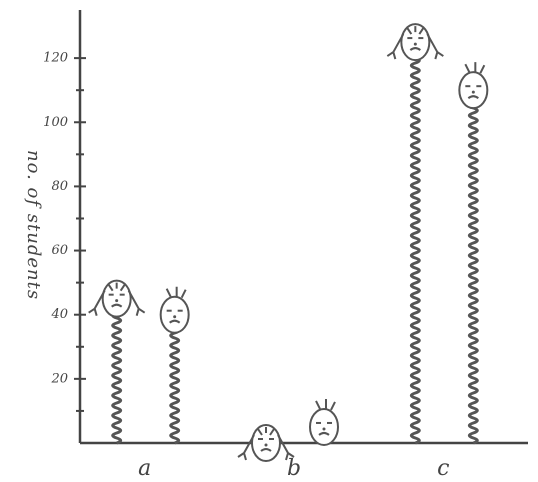  I want to click on y-tick-label: 120, so click(55, 58).